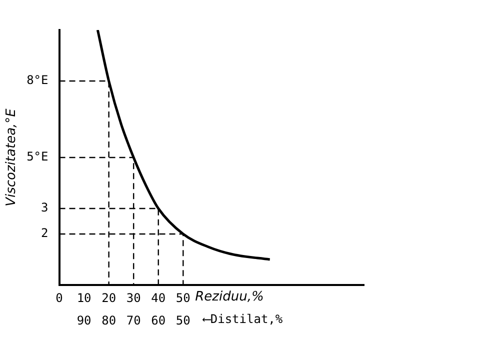  I want to click on x2-tick-label: 80, so click(109, 320).